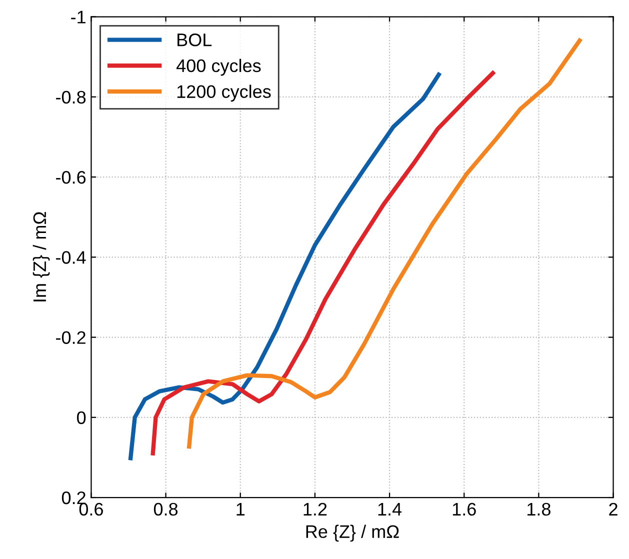  What do you see at coordinates (352, 533) in the screenshot?
I see `x-axis-title: Re {Z} / mΩ` at bounding box center [352, 533].